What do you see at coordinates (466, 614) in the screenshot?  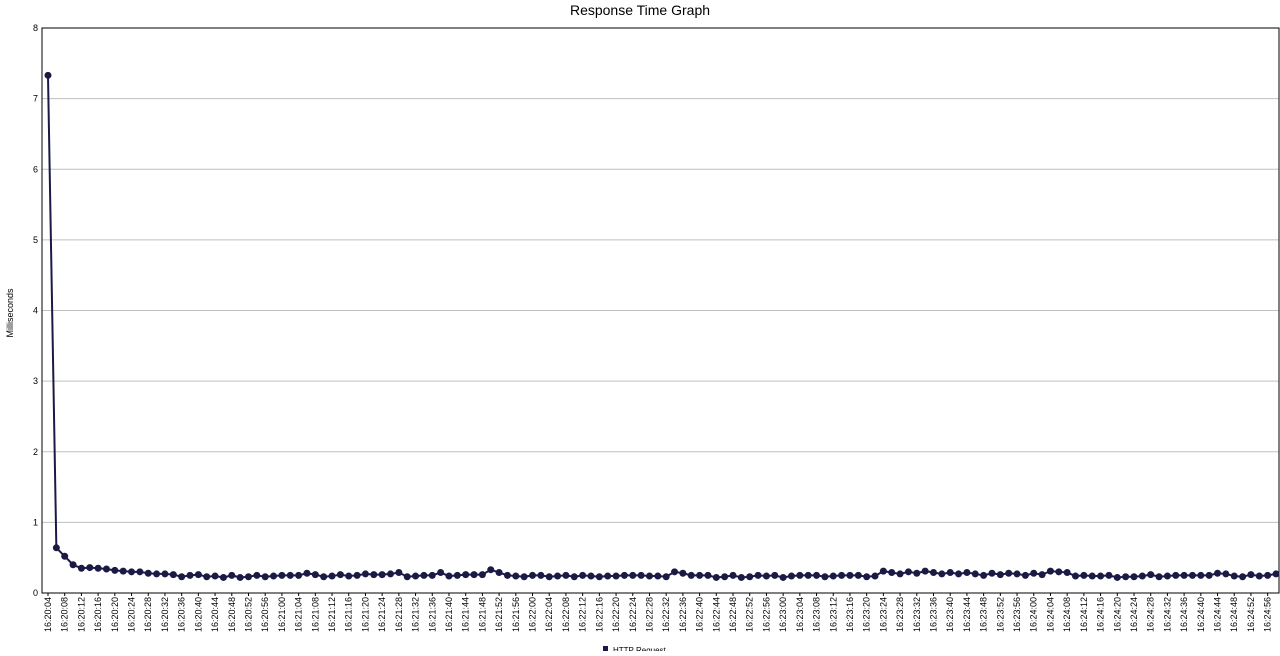 I see `x-tick-label: 16:21:44` at bounding box center [466, 614].